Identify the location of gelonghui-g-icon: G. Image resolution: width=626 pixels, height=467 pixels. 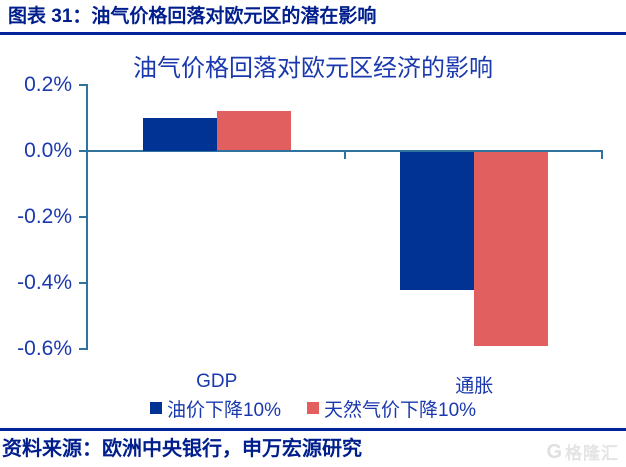
(554, 451).